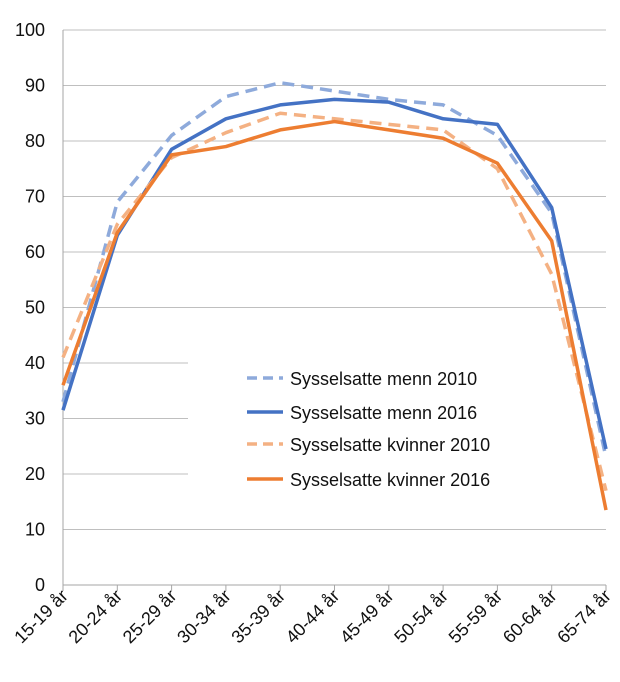  Describe the element at coordinates (35, 197) in the screenshot. I see `y-tick-label: 70` at that location.